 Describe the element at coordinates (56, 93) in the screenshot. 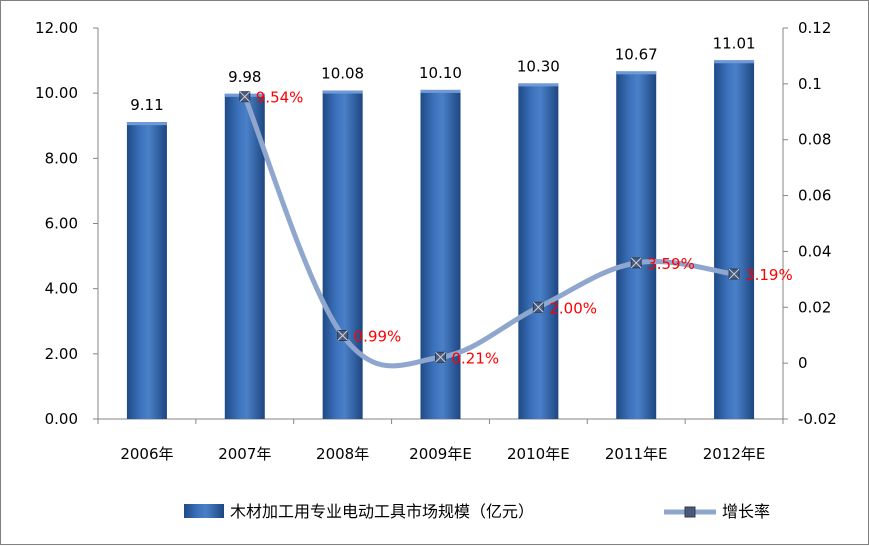

I see `left-tick-label: 10.00` at that location.